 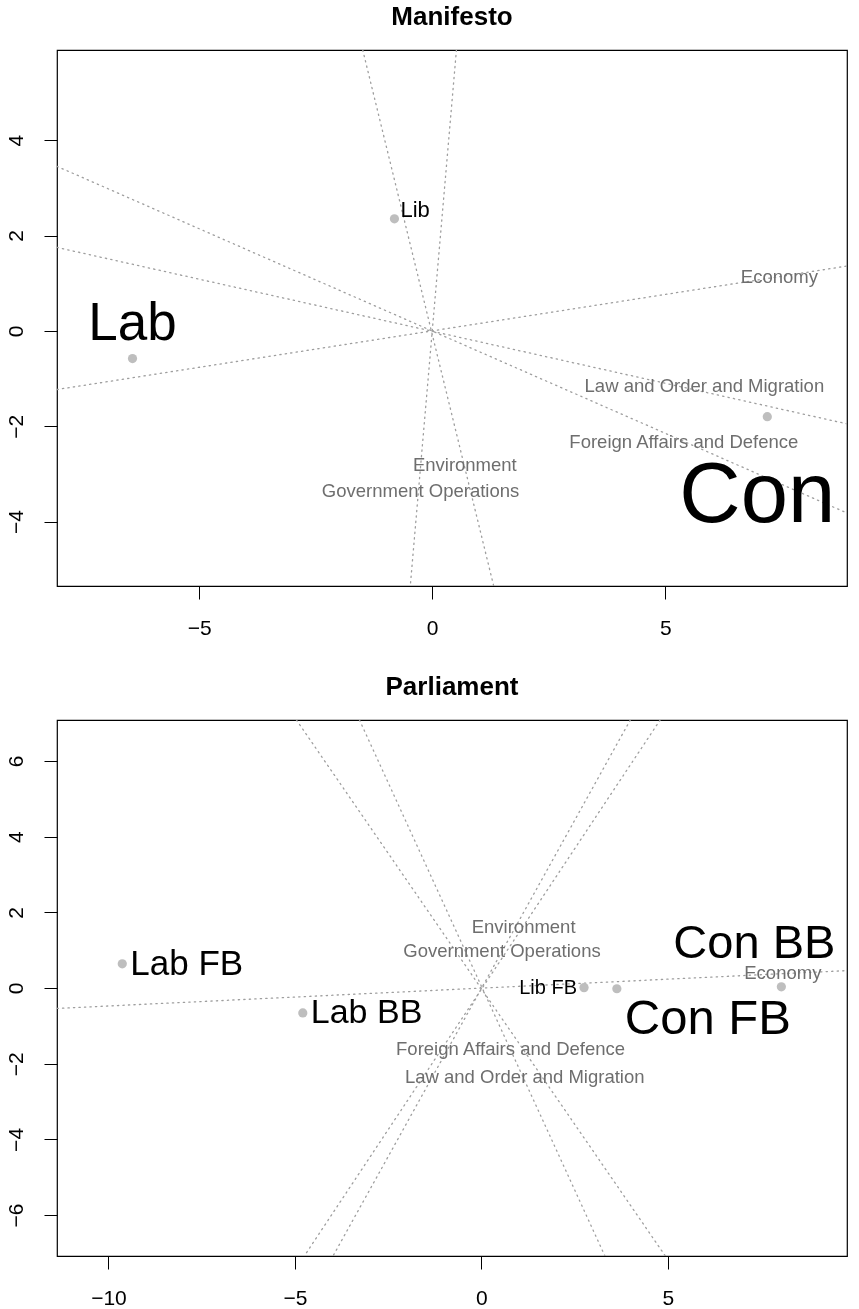 I want to click on series-label: Lab BB, so click(x=366, y=1010).